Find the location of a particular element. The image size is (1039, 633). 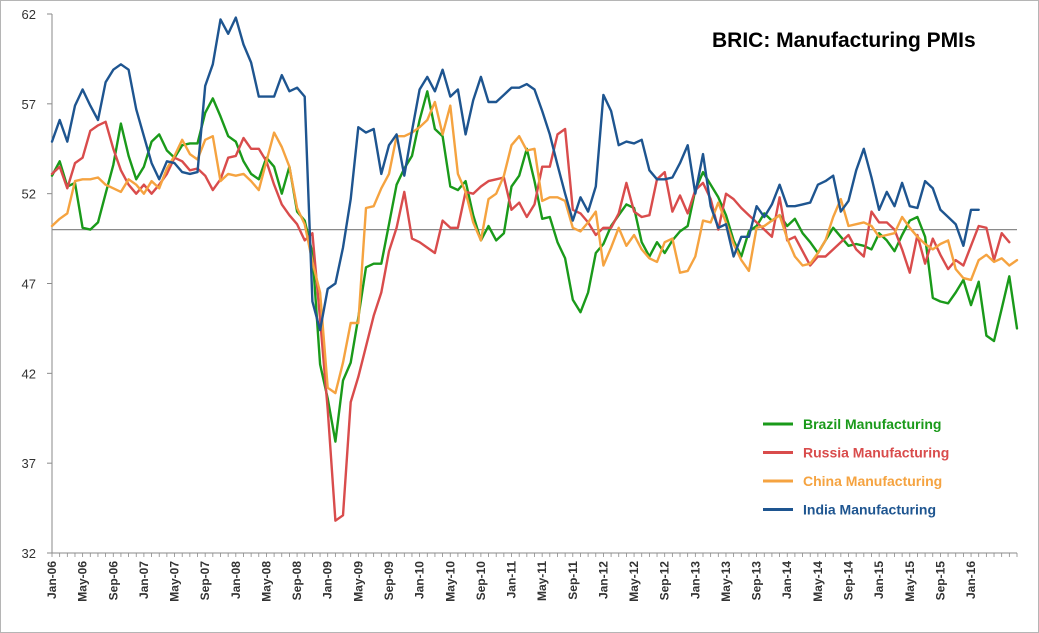

x-tick-label: Jan-09 is located at coordinates (328, 580).